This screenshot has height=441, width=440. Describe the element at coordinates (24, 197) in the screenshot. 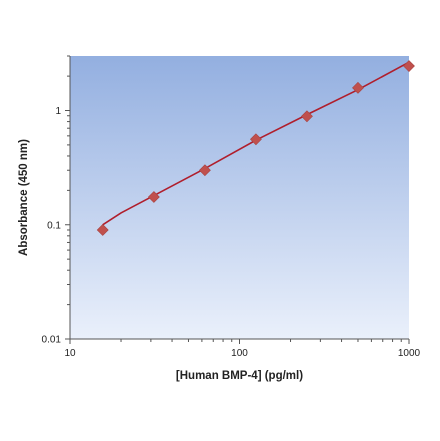

I see `y-axis-label: Absorbance (450 nm)` at that location.